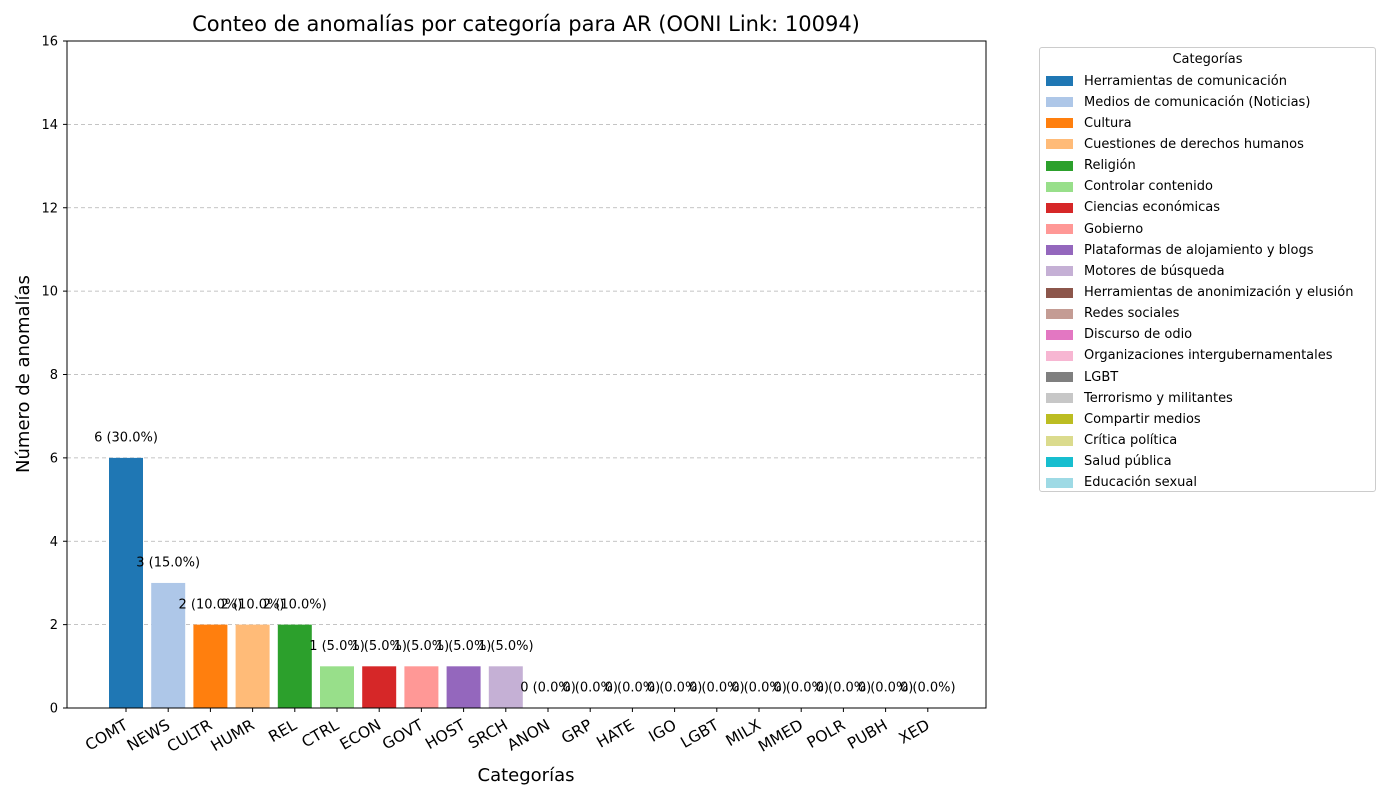 The height and width of the screenshot is (800, 1400). I want to click on legend-label: Crítica política, so click(1131, 441).